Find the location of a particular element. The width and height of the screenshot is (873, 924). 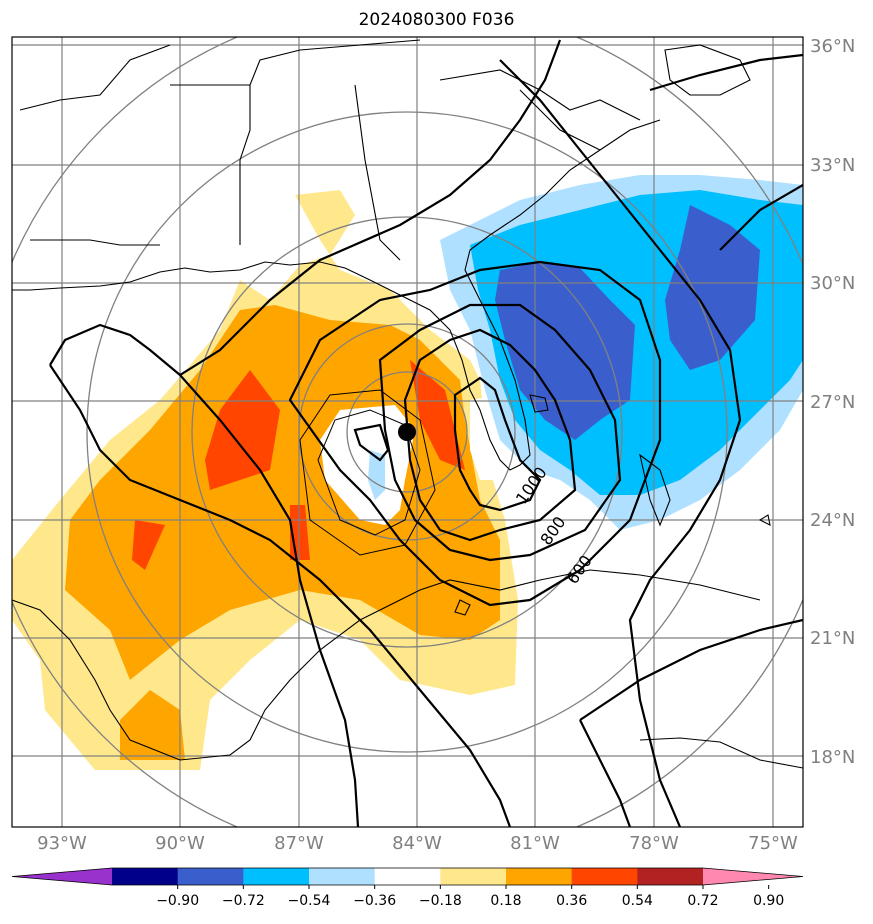

longitude-labels: 93°W 90°W 87°W 84°W 81°W 78°W 75°W is located at coordinates (417, 843).